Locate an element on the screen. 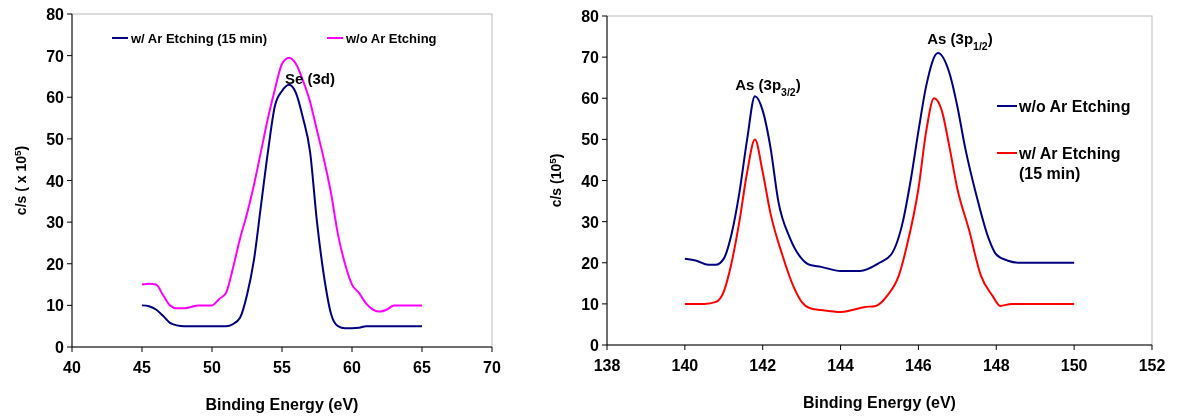 The image size is (1178, 420). x-tick-label: 65 is located at coordinates (422, 367).